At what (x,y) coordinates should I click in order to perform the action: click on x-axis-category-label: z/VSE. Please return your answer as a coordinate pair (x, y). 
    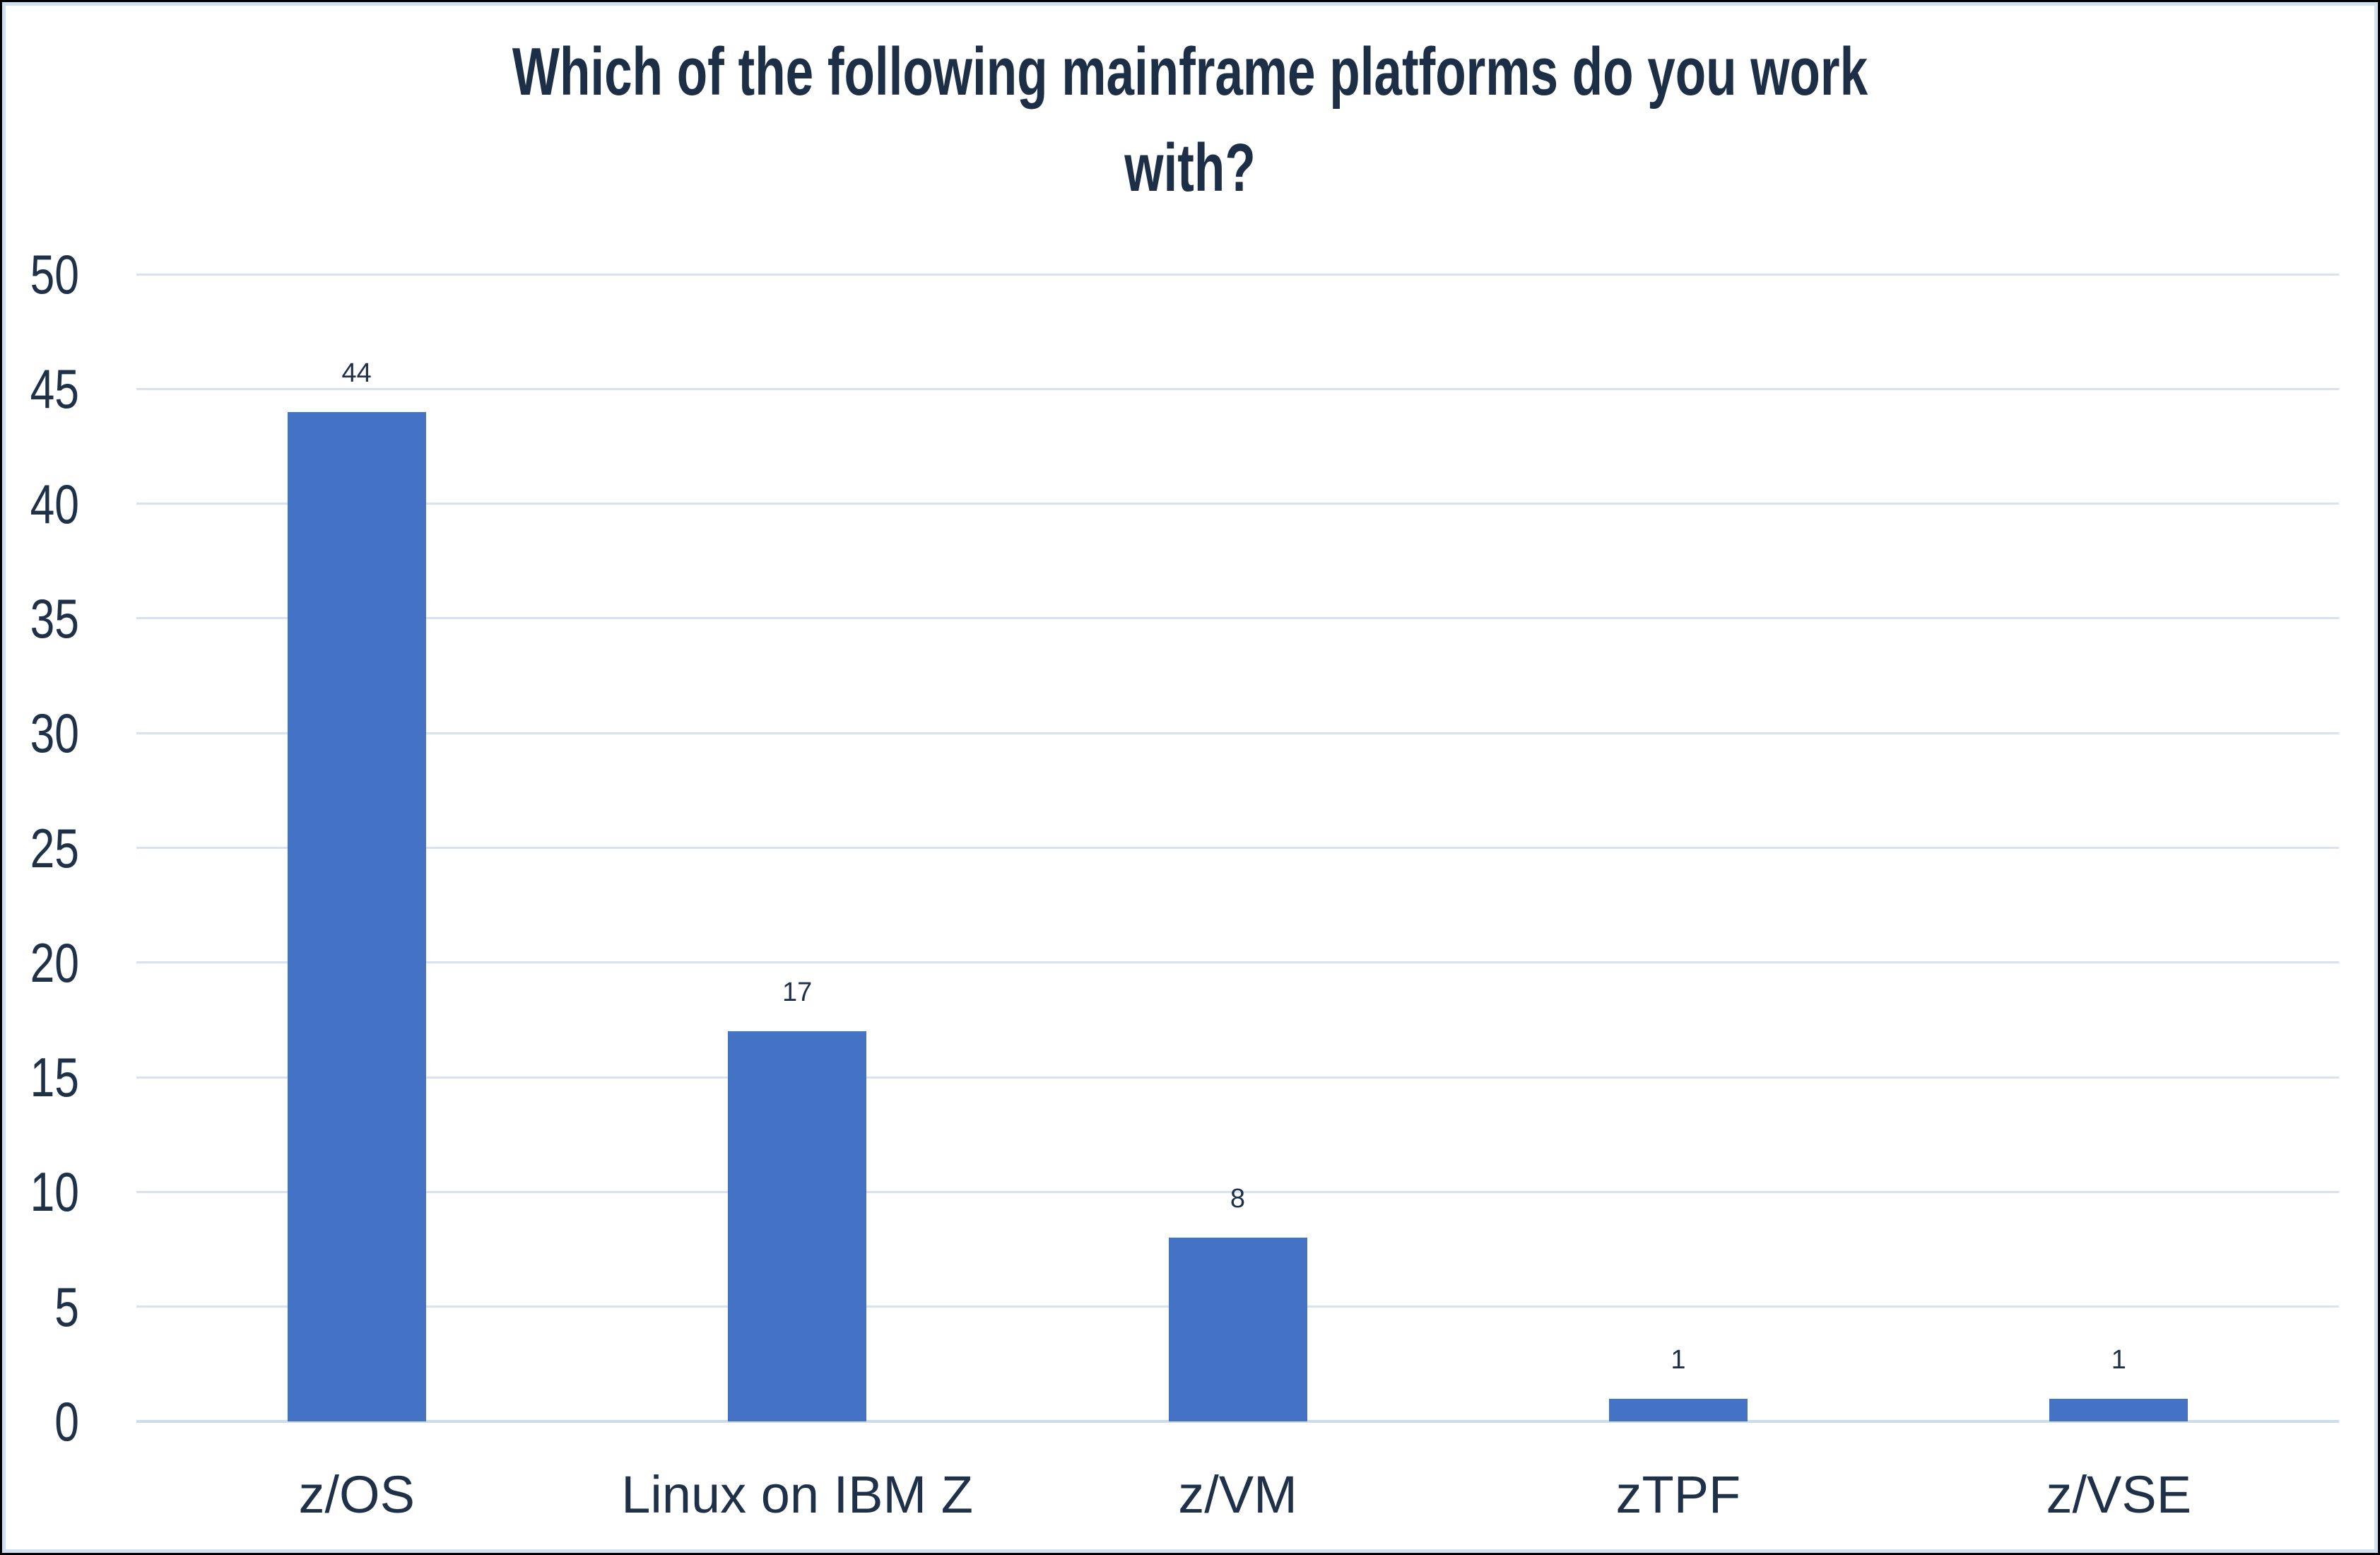
    Looking at the image, I should click on (2119, 1494).